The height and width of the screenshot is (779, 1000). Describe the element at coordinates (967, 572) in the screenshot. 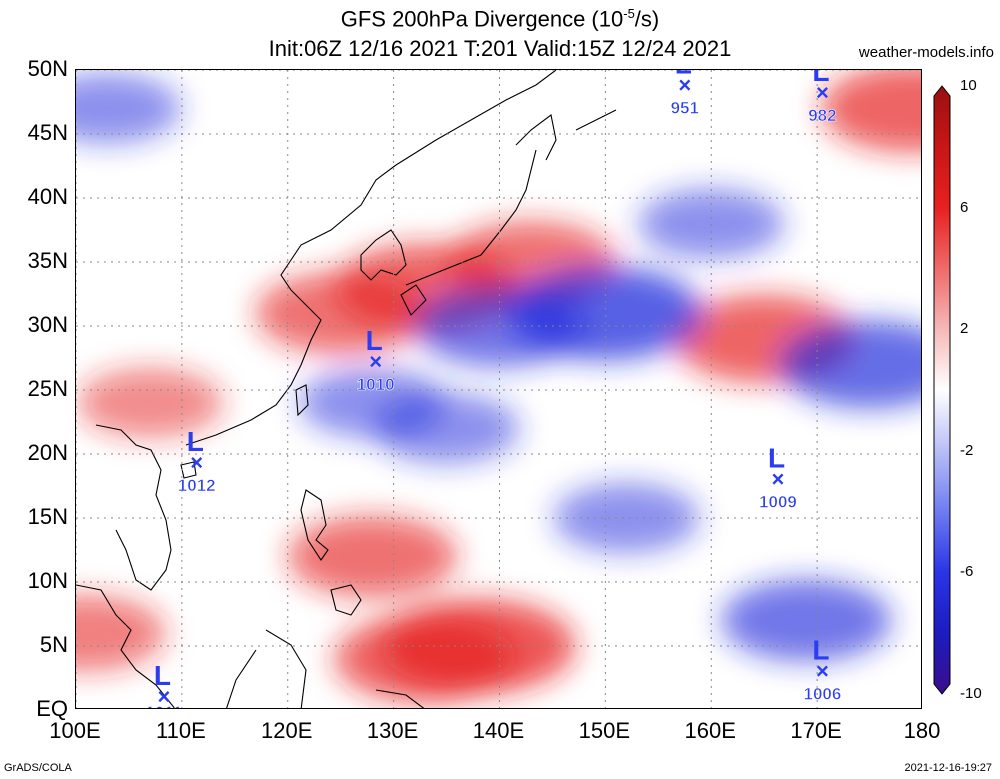

I see `colorbar-label: -6` at that location.